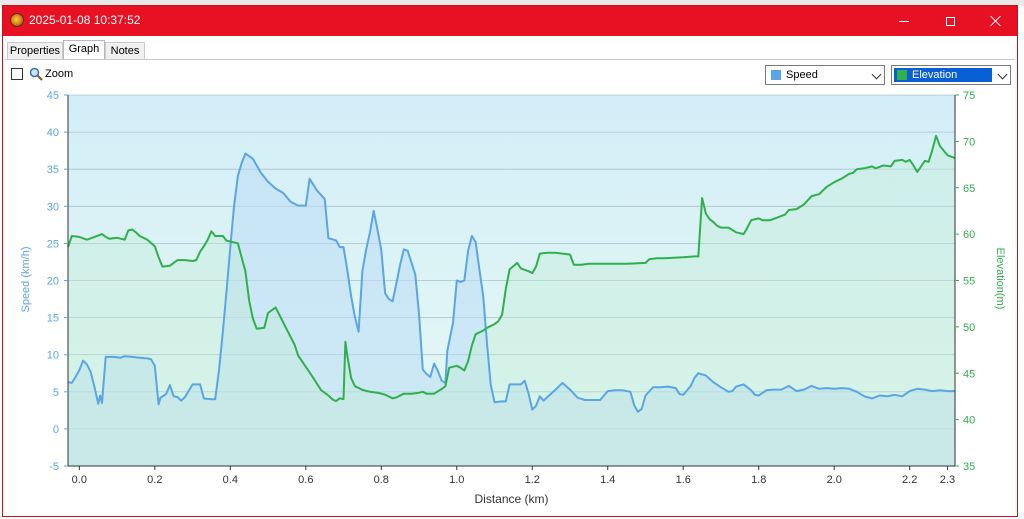 This screenshot has width=1024, height=519. Describe the element at coordinates (230, 480) in the screenshot. I see `x-tick-label: 0.4` at that location.